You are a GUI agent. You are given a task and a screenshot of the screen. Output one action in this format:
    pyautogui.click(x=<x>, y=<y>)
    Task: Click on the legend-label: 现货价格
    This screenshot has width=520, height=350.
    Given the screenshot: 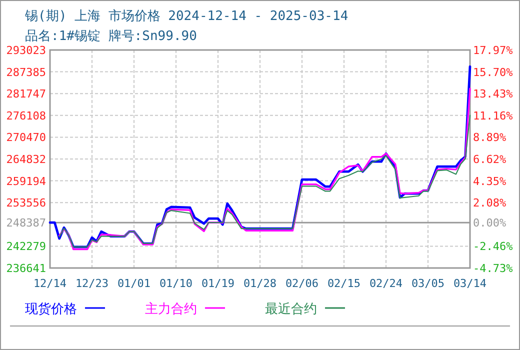 What is the action you would take?
    pyautogui.click(x=51, y=309)
    